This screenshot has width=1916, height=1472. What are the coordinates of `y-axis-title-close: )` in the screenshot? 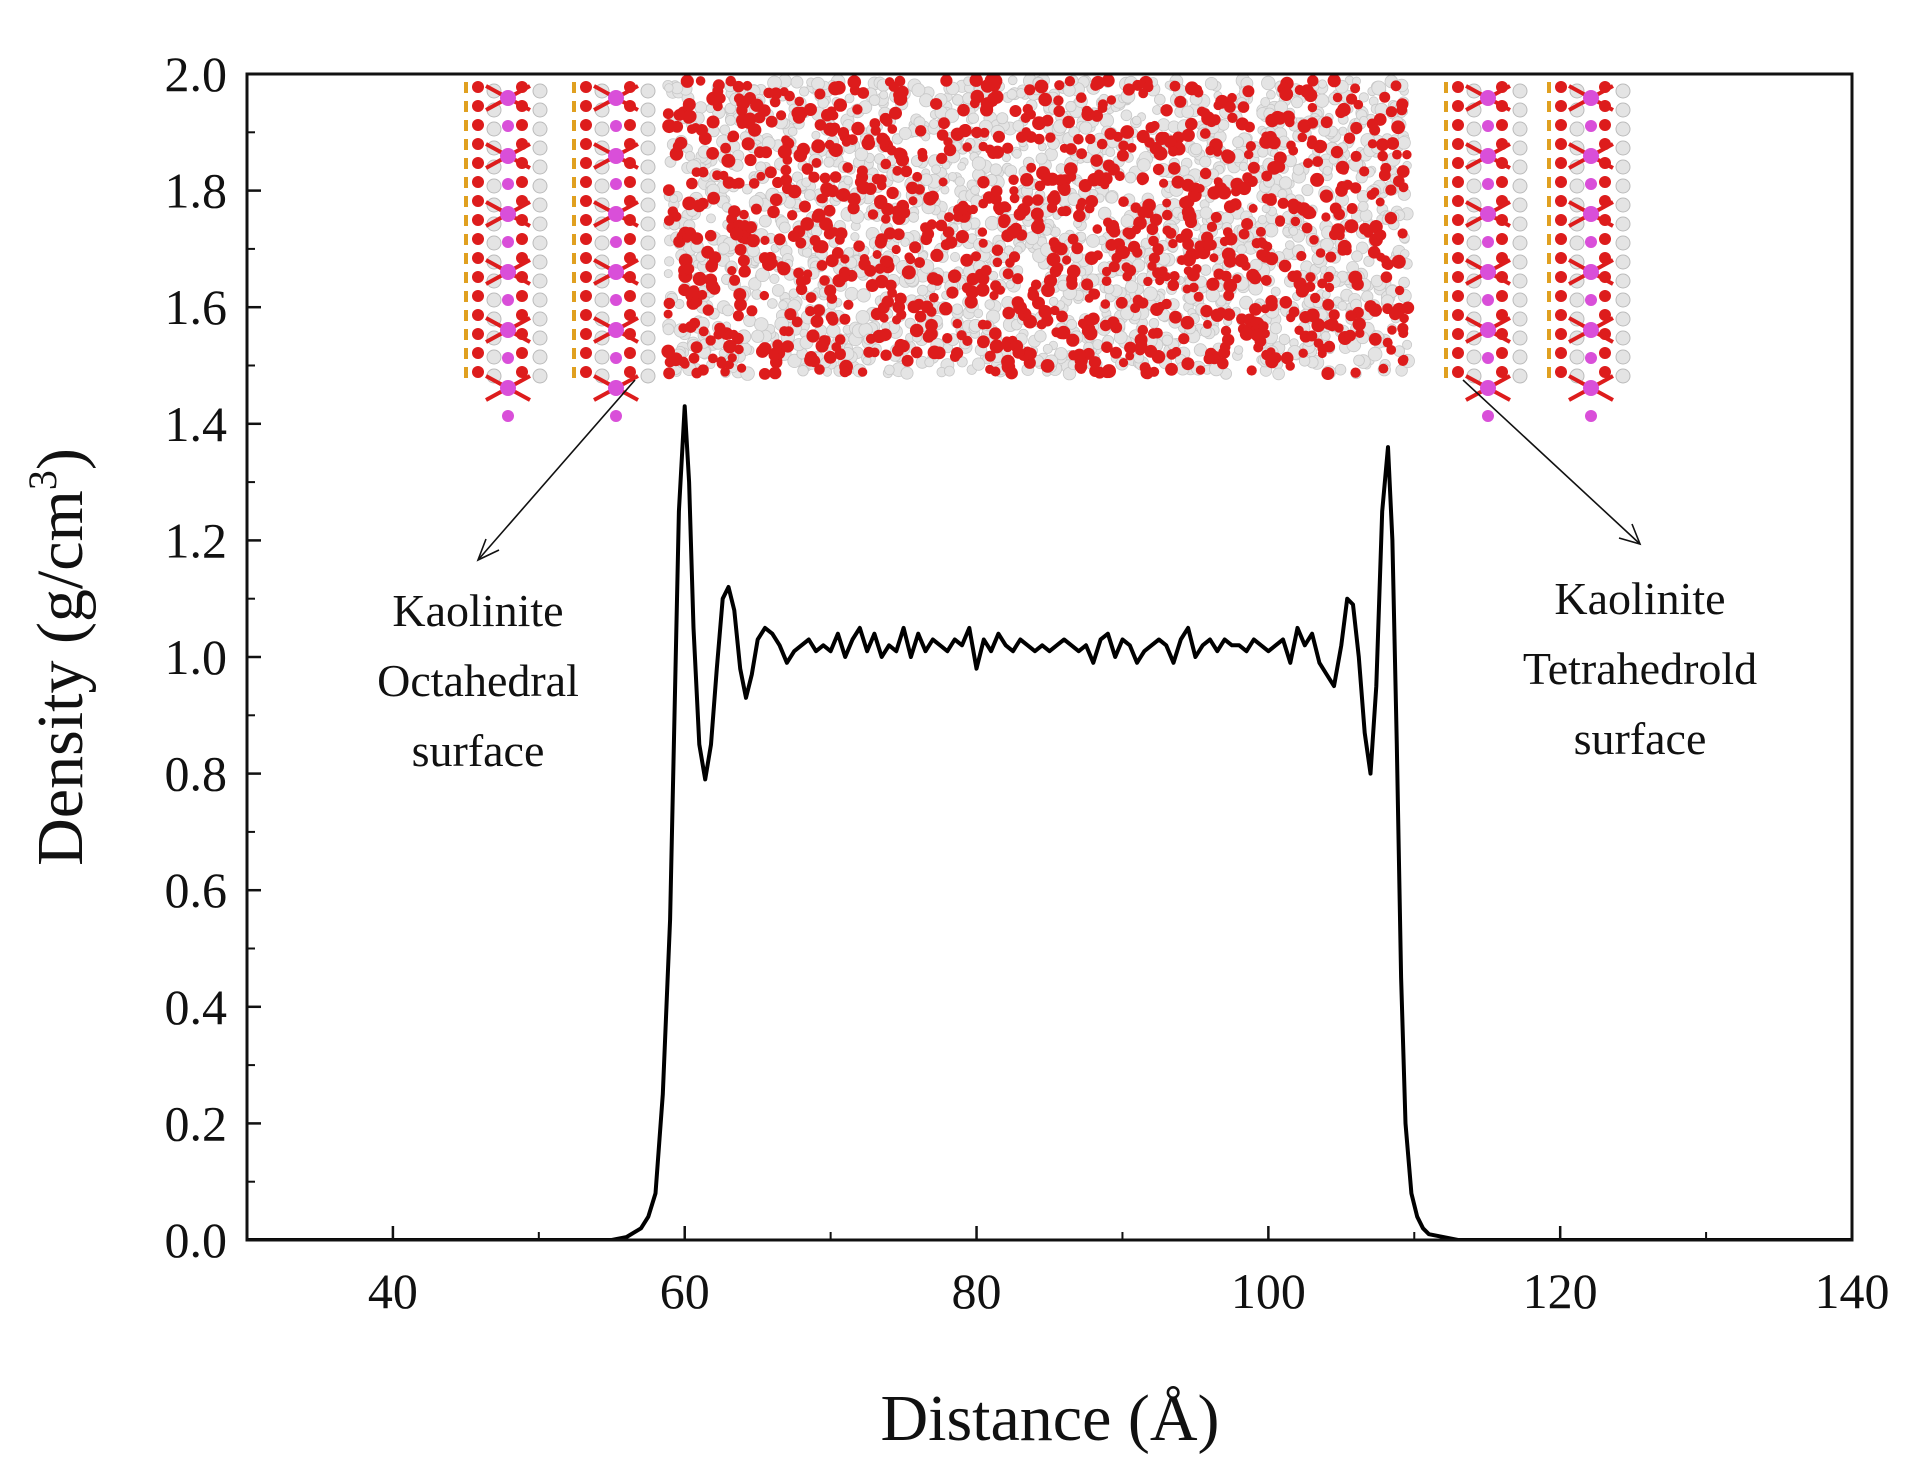 It's located at (60, 459).